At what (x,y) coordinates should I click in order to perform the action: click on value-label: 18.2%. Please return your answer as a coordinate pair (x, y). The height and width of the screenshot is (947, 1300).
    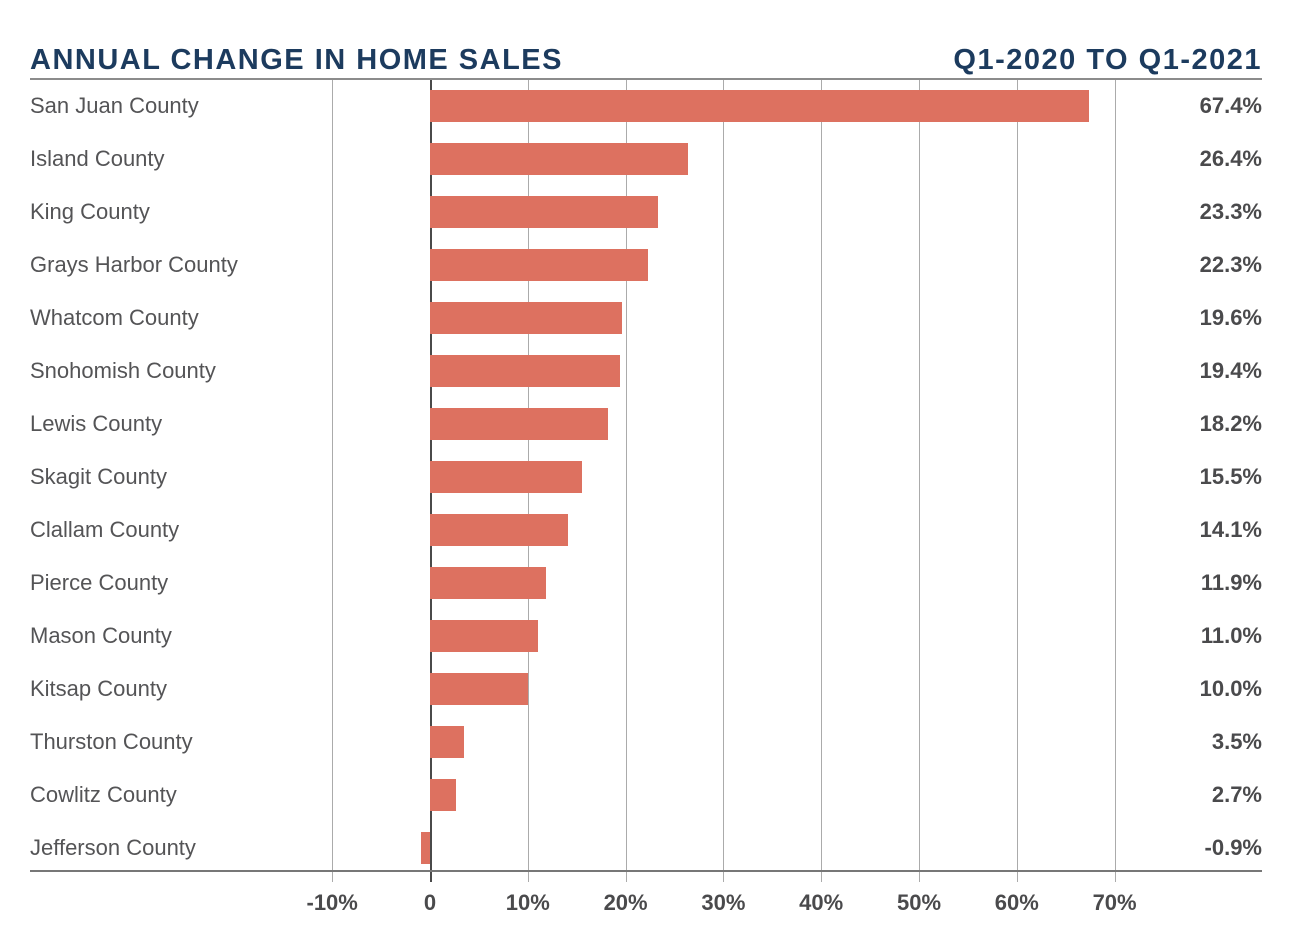
    Looking at the image, I should click on (1230, 424).